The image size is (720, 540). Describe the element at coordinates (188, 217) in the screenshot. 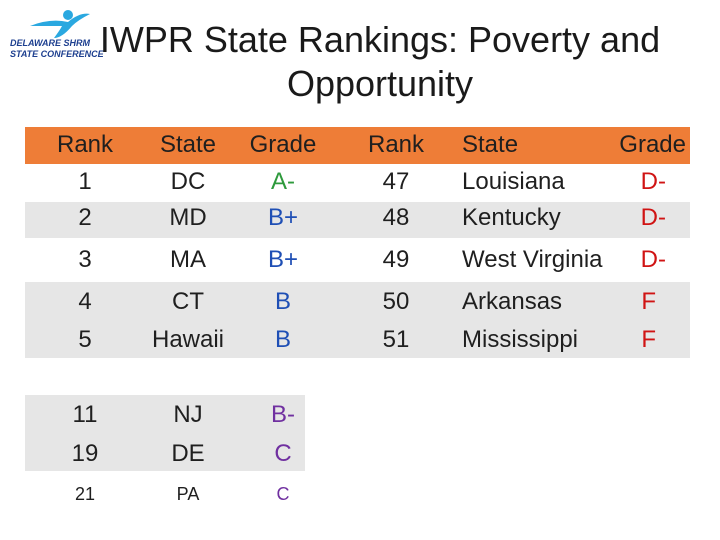

I see `state-cell: MD` at that location.